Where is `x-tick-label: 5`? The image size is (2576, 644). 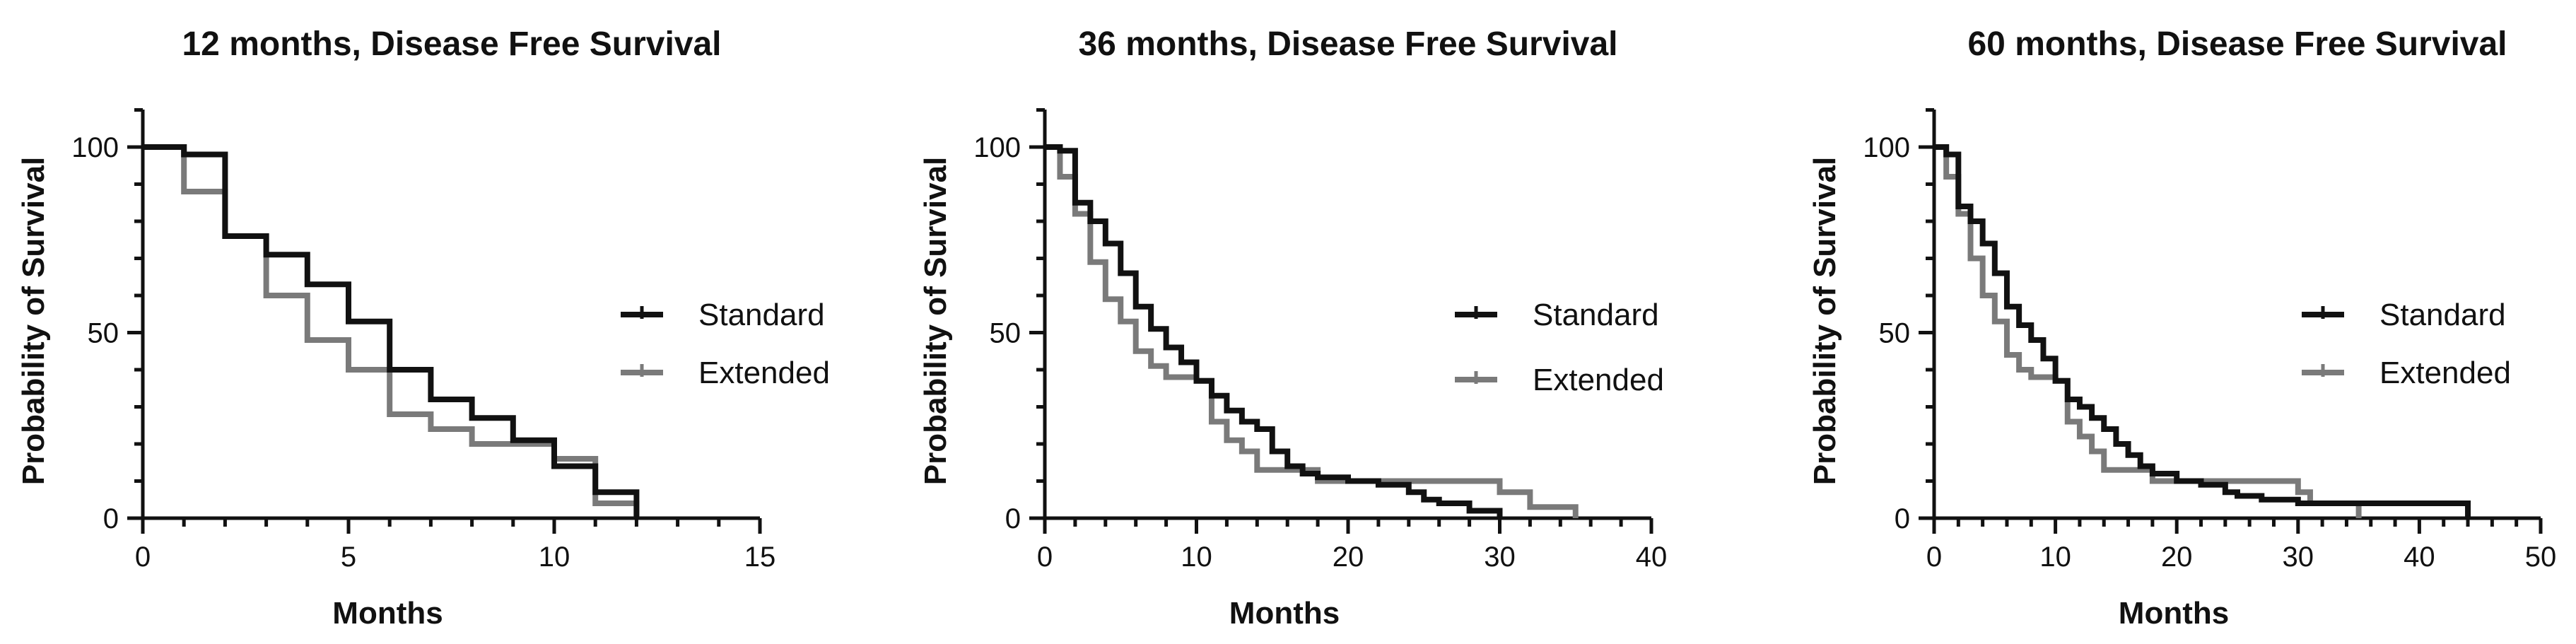 x-tick-label: 5 is located at coordinates (348, 557).